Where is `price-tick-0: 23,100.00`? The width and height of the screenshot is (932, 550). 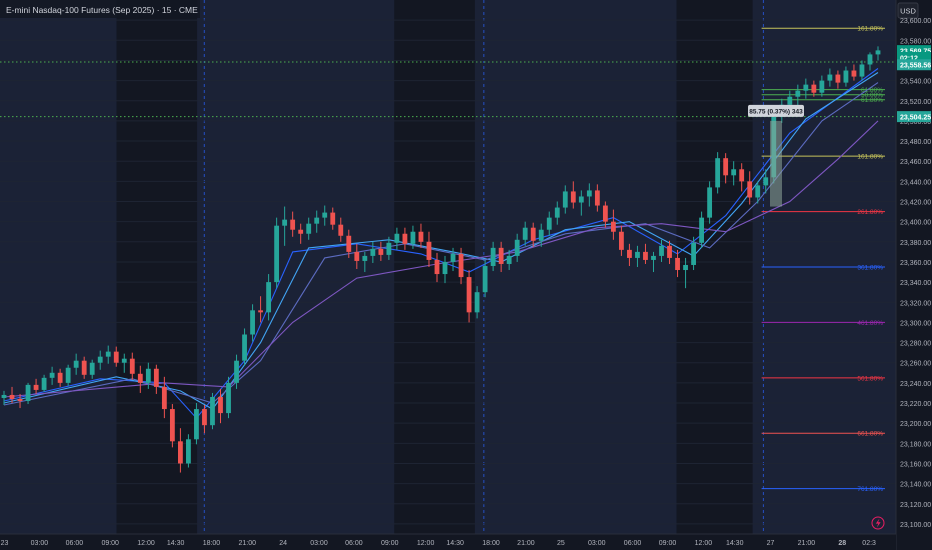 price-tick-0: 23,100.00 is located at coordinates (915, 525).